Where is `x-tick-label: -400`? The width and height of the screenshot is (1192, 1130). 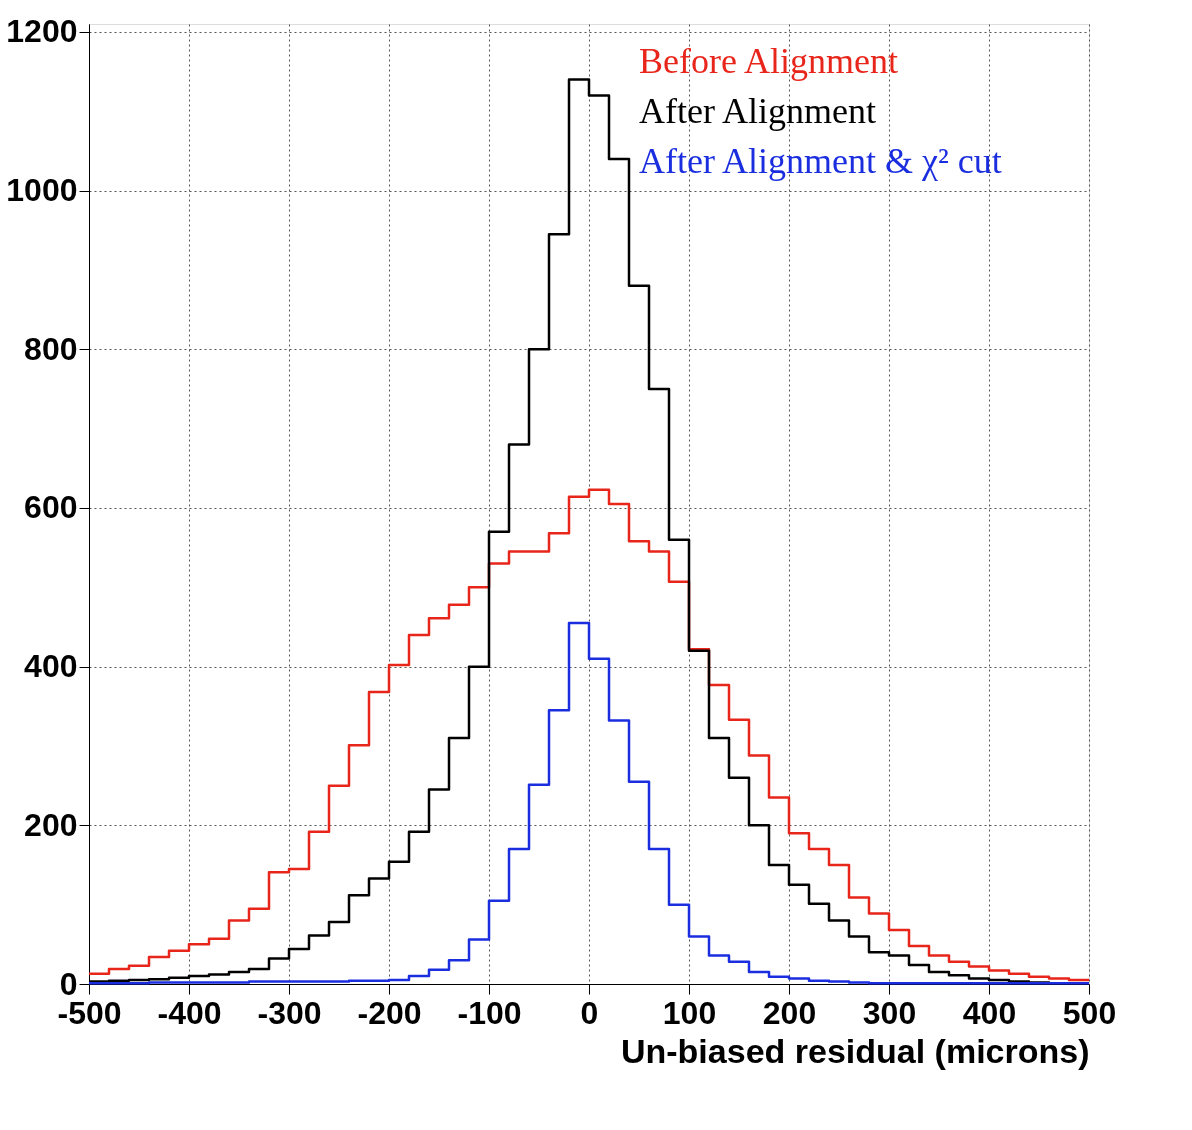 x-tick-label: -400 is located at coordinates (189, 1012).